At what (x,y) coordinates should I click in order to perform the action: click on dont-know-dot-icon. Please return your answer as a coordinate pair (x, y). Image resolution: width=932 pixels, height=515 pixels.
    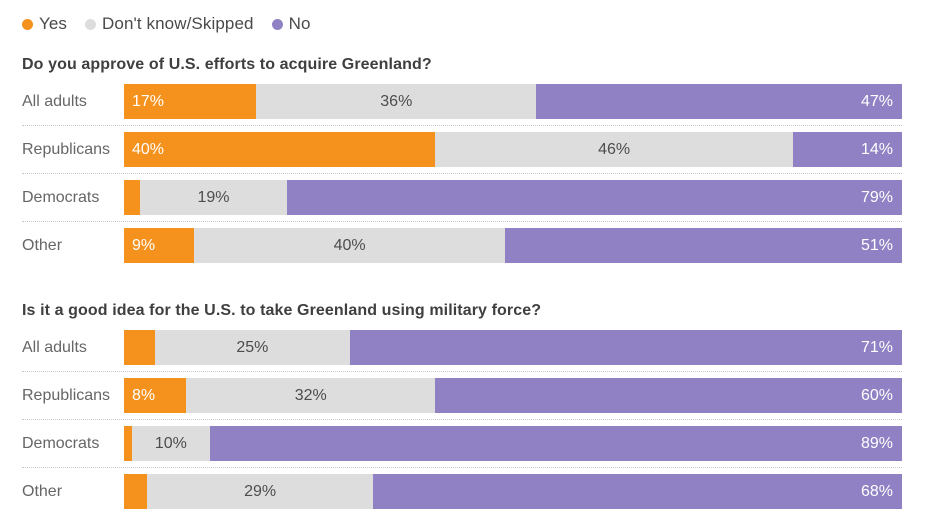
    Looking at the image, I should click on (91, 24).